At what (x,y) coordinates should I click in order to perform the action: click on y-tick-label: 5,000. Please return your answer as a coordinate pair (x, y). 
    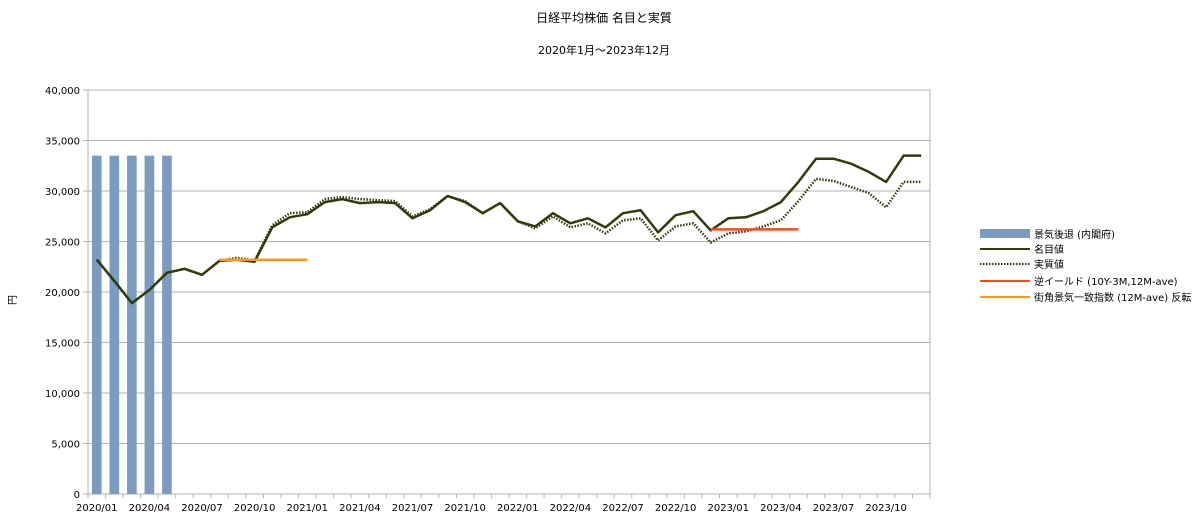
    Looking at the image, I should click on (65, 445).